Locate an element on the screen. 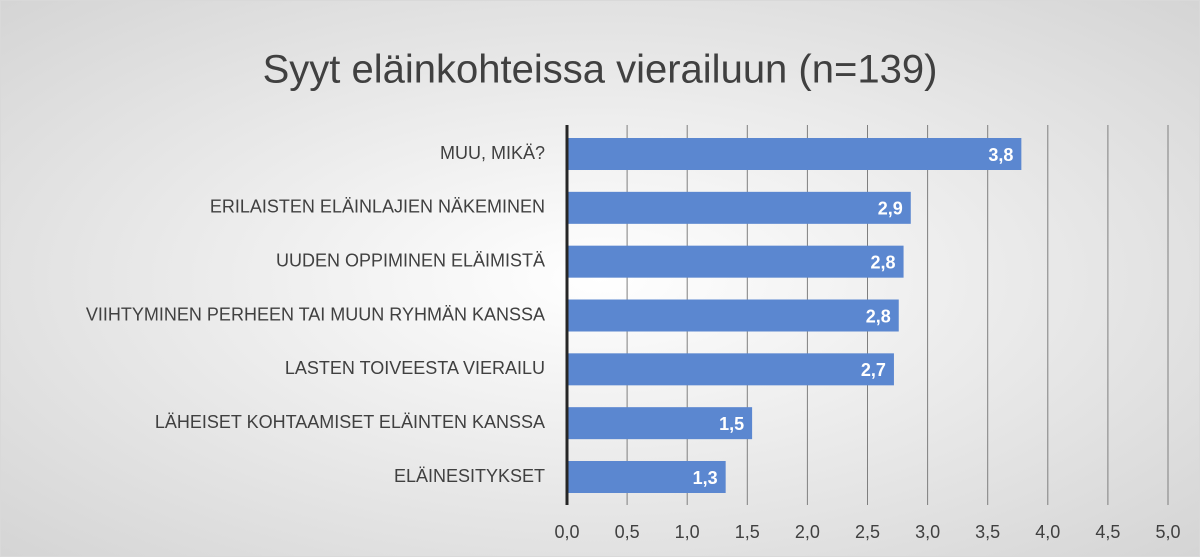 This screenshot has width=1201, height=558. x-tick-label: 5,0 is located at coordinates (1167, 532).